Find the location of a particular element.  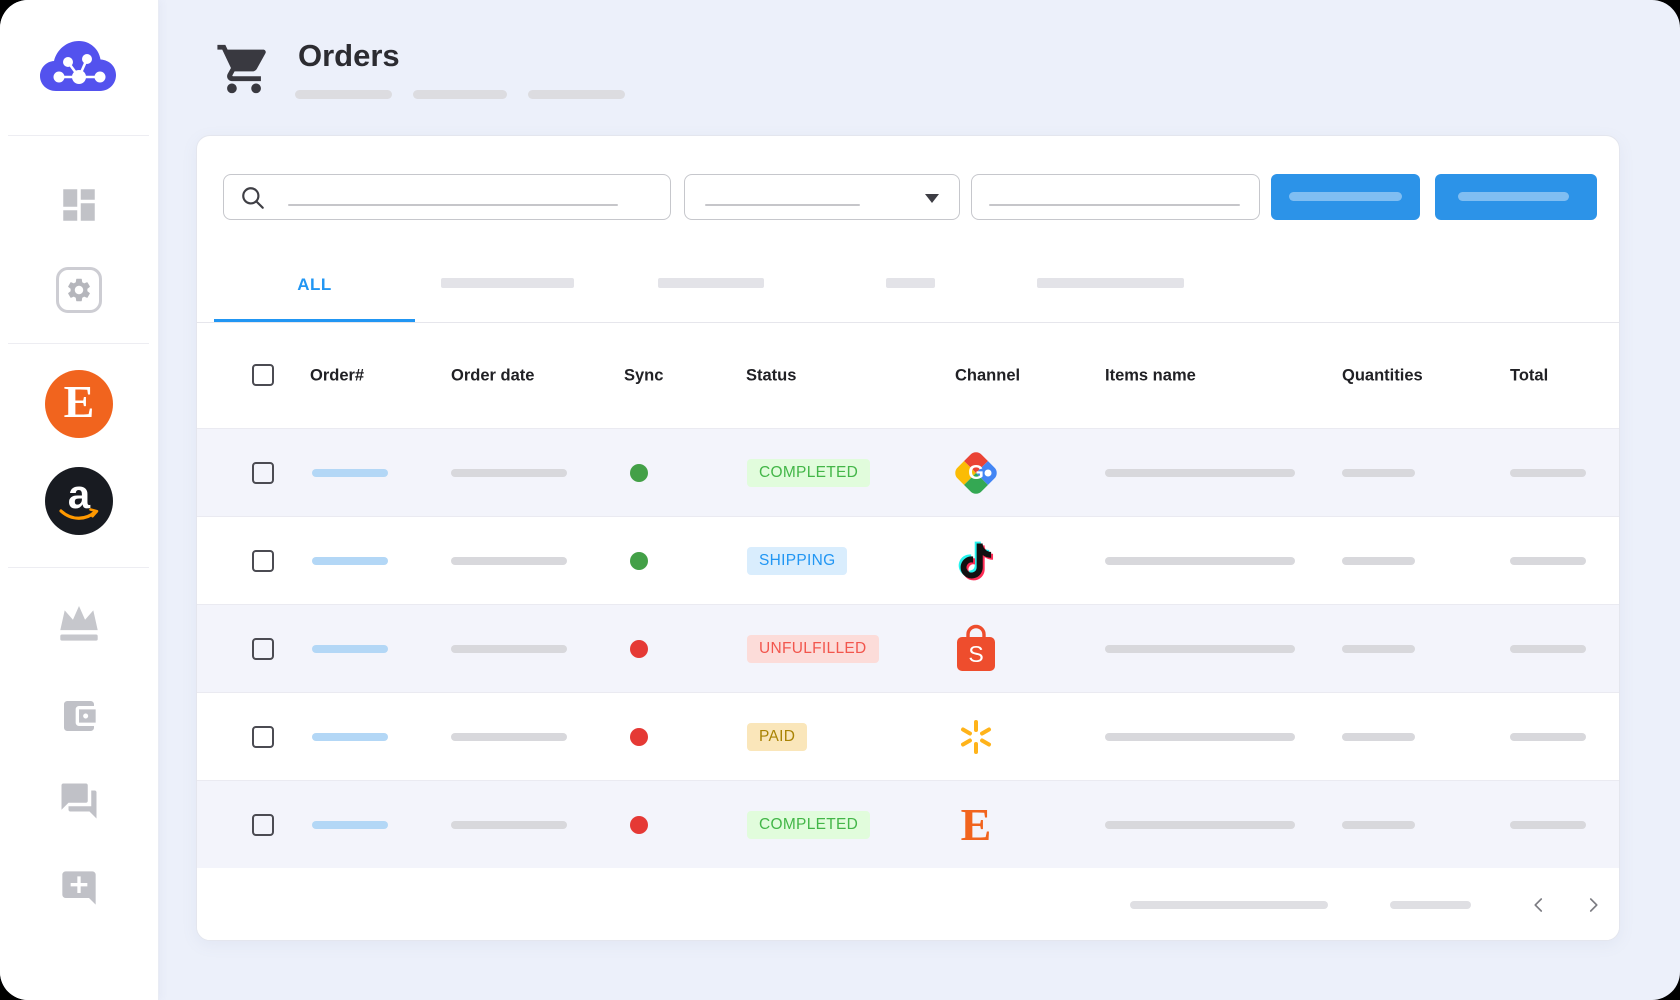

filter-input is located at coordinates (1115, 197).